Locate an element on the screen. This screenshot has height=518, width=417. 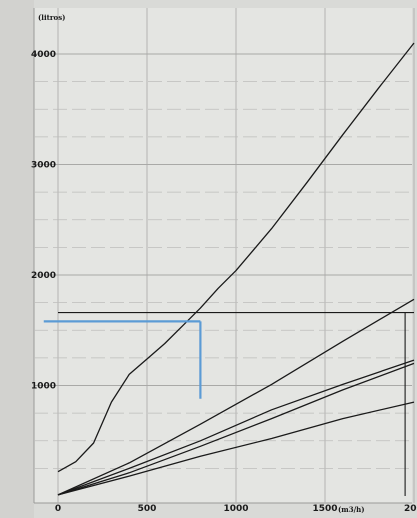
x-tick-label: 500 is located at coordinates (147, 509).